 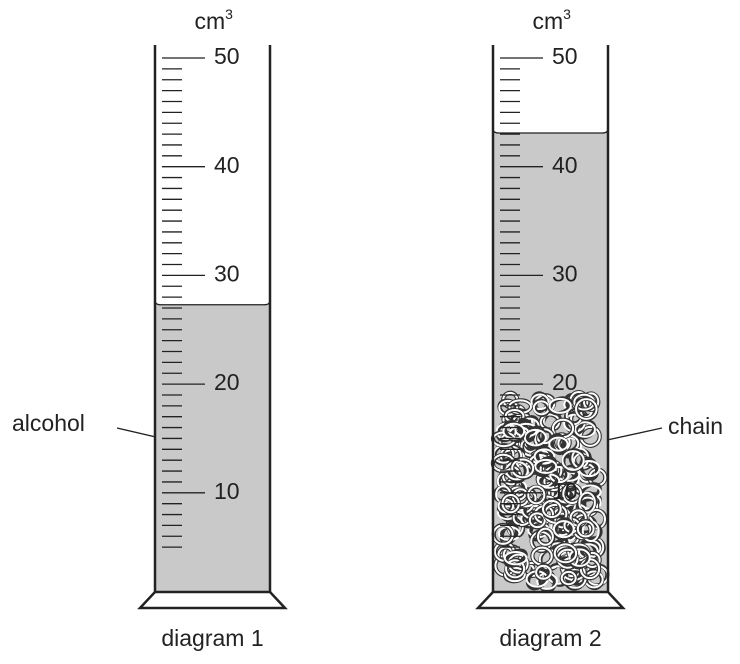 What do you see at coordinates (550, 491) in the screenshot?
I see `chain` at bounding box center [550, 491].